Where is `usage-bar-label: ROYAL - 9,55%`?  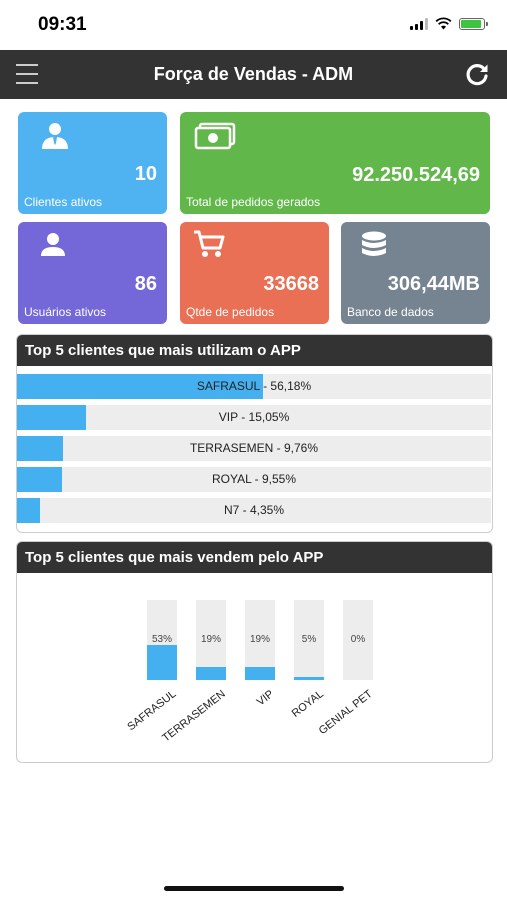
usage-bar-label: ROYAL - 9,55% is located at coordinates (254, 479).